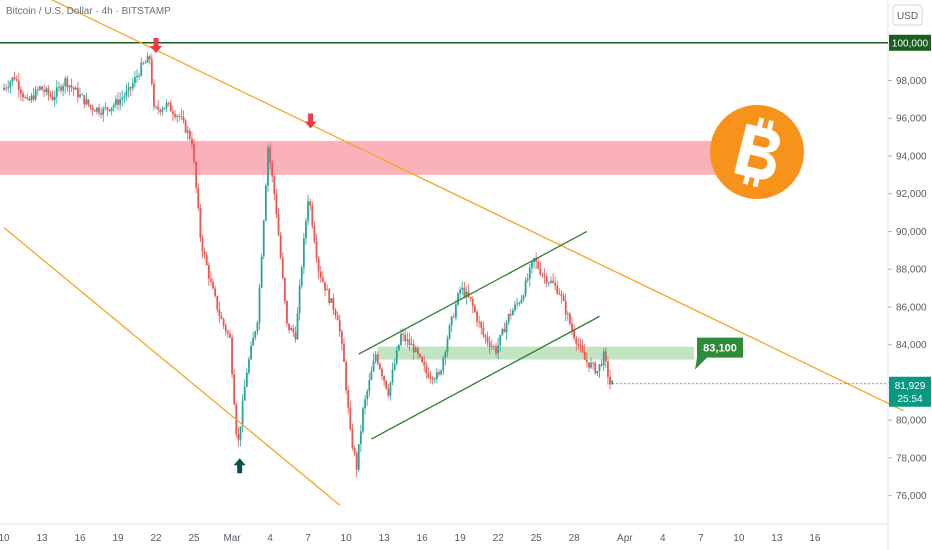 The image size is (932, 550). What do you see at coordinates (663, 538) in the screenshot?
I see `x-tick-label: 4` at bounding box center [663, 538].